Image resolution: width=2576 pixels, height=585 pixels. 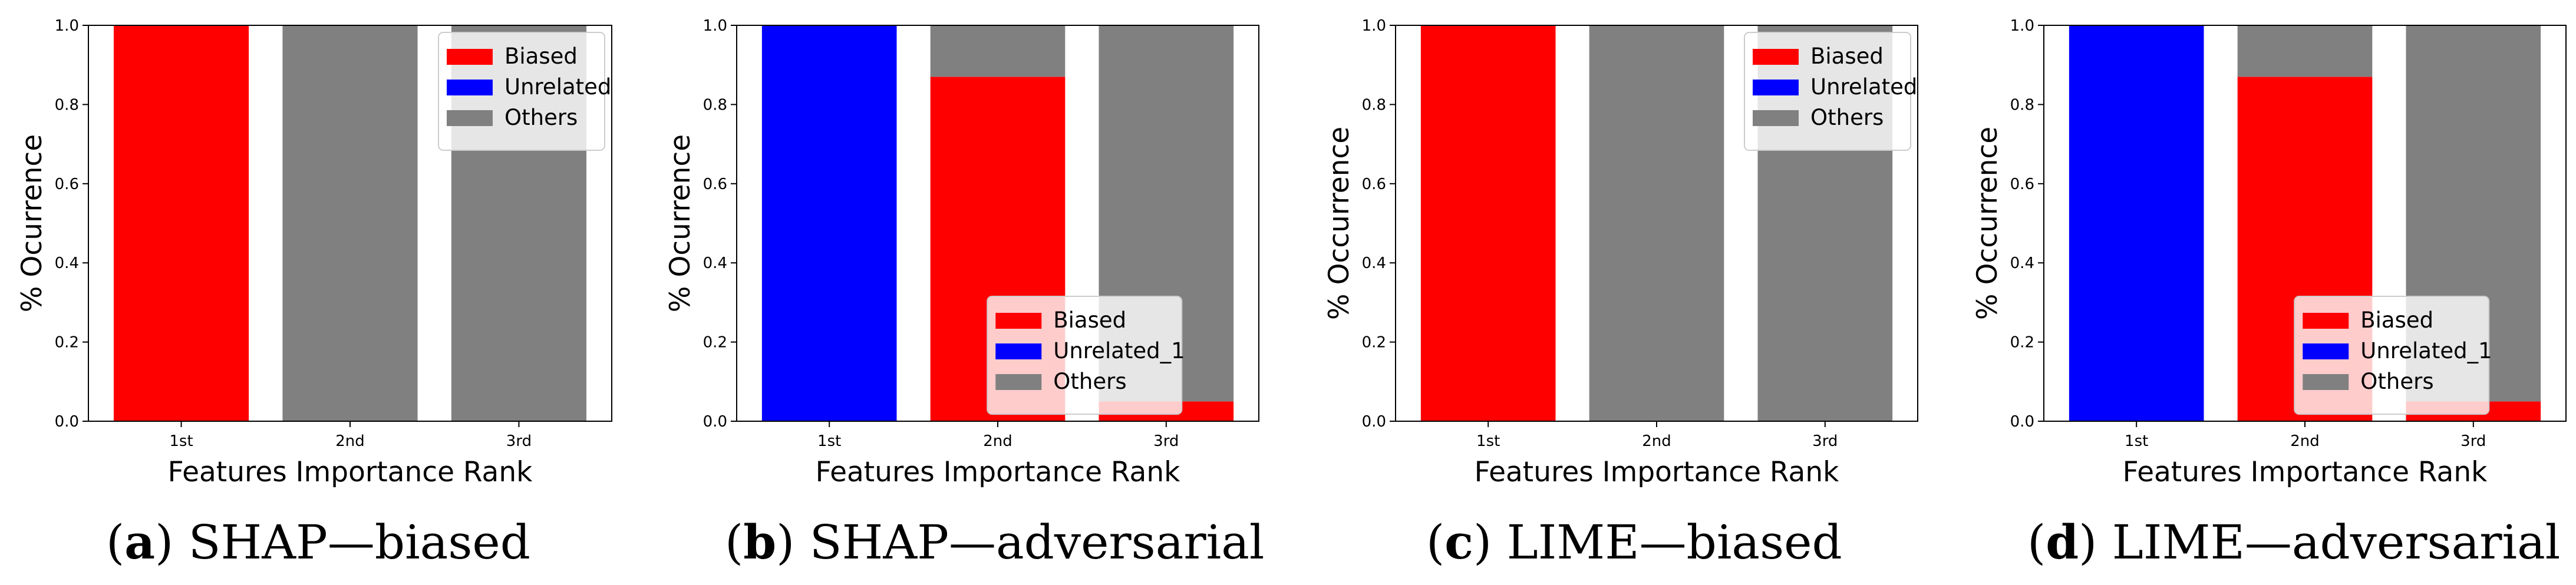 I want to click on caption-c: (c) LIME—biased, so click(x=1634, y=542).